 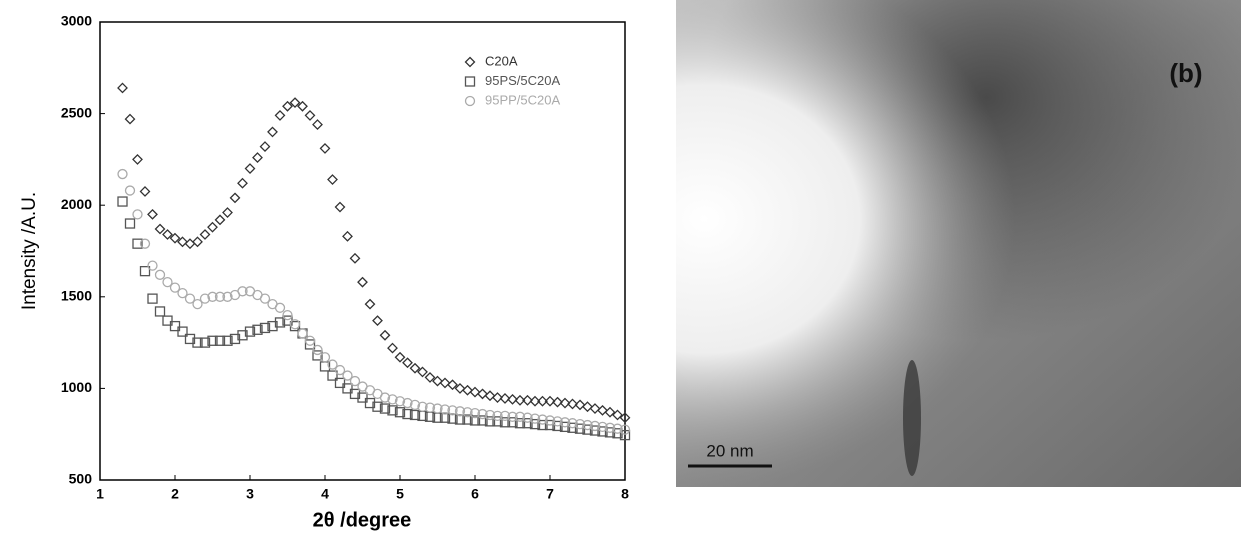 What do you see at coordinates (912, 418) in the screenshot?
I see `tem-particle` at bounding box center [912, 418].